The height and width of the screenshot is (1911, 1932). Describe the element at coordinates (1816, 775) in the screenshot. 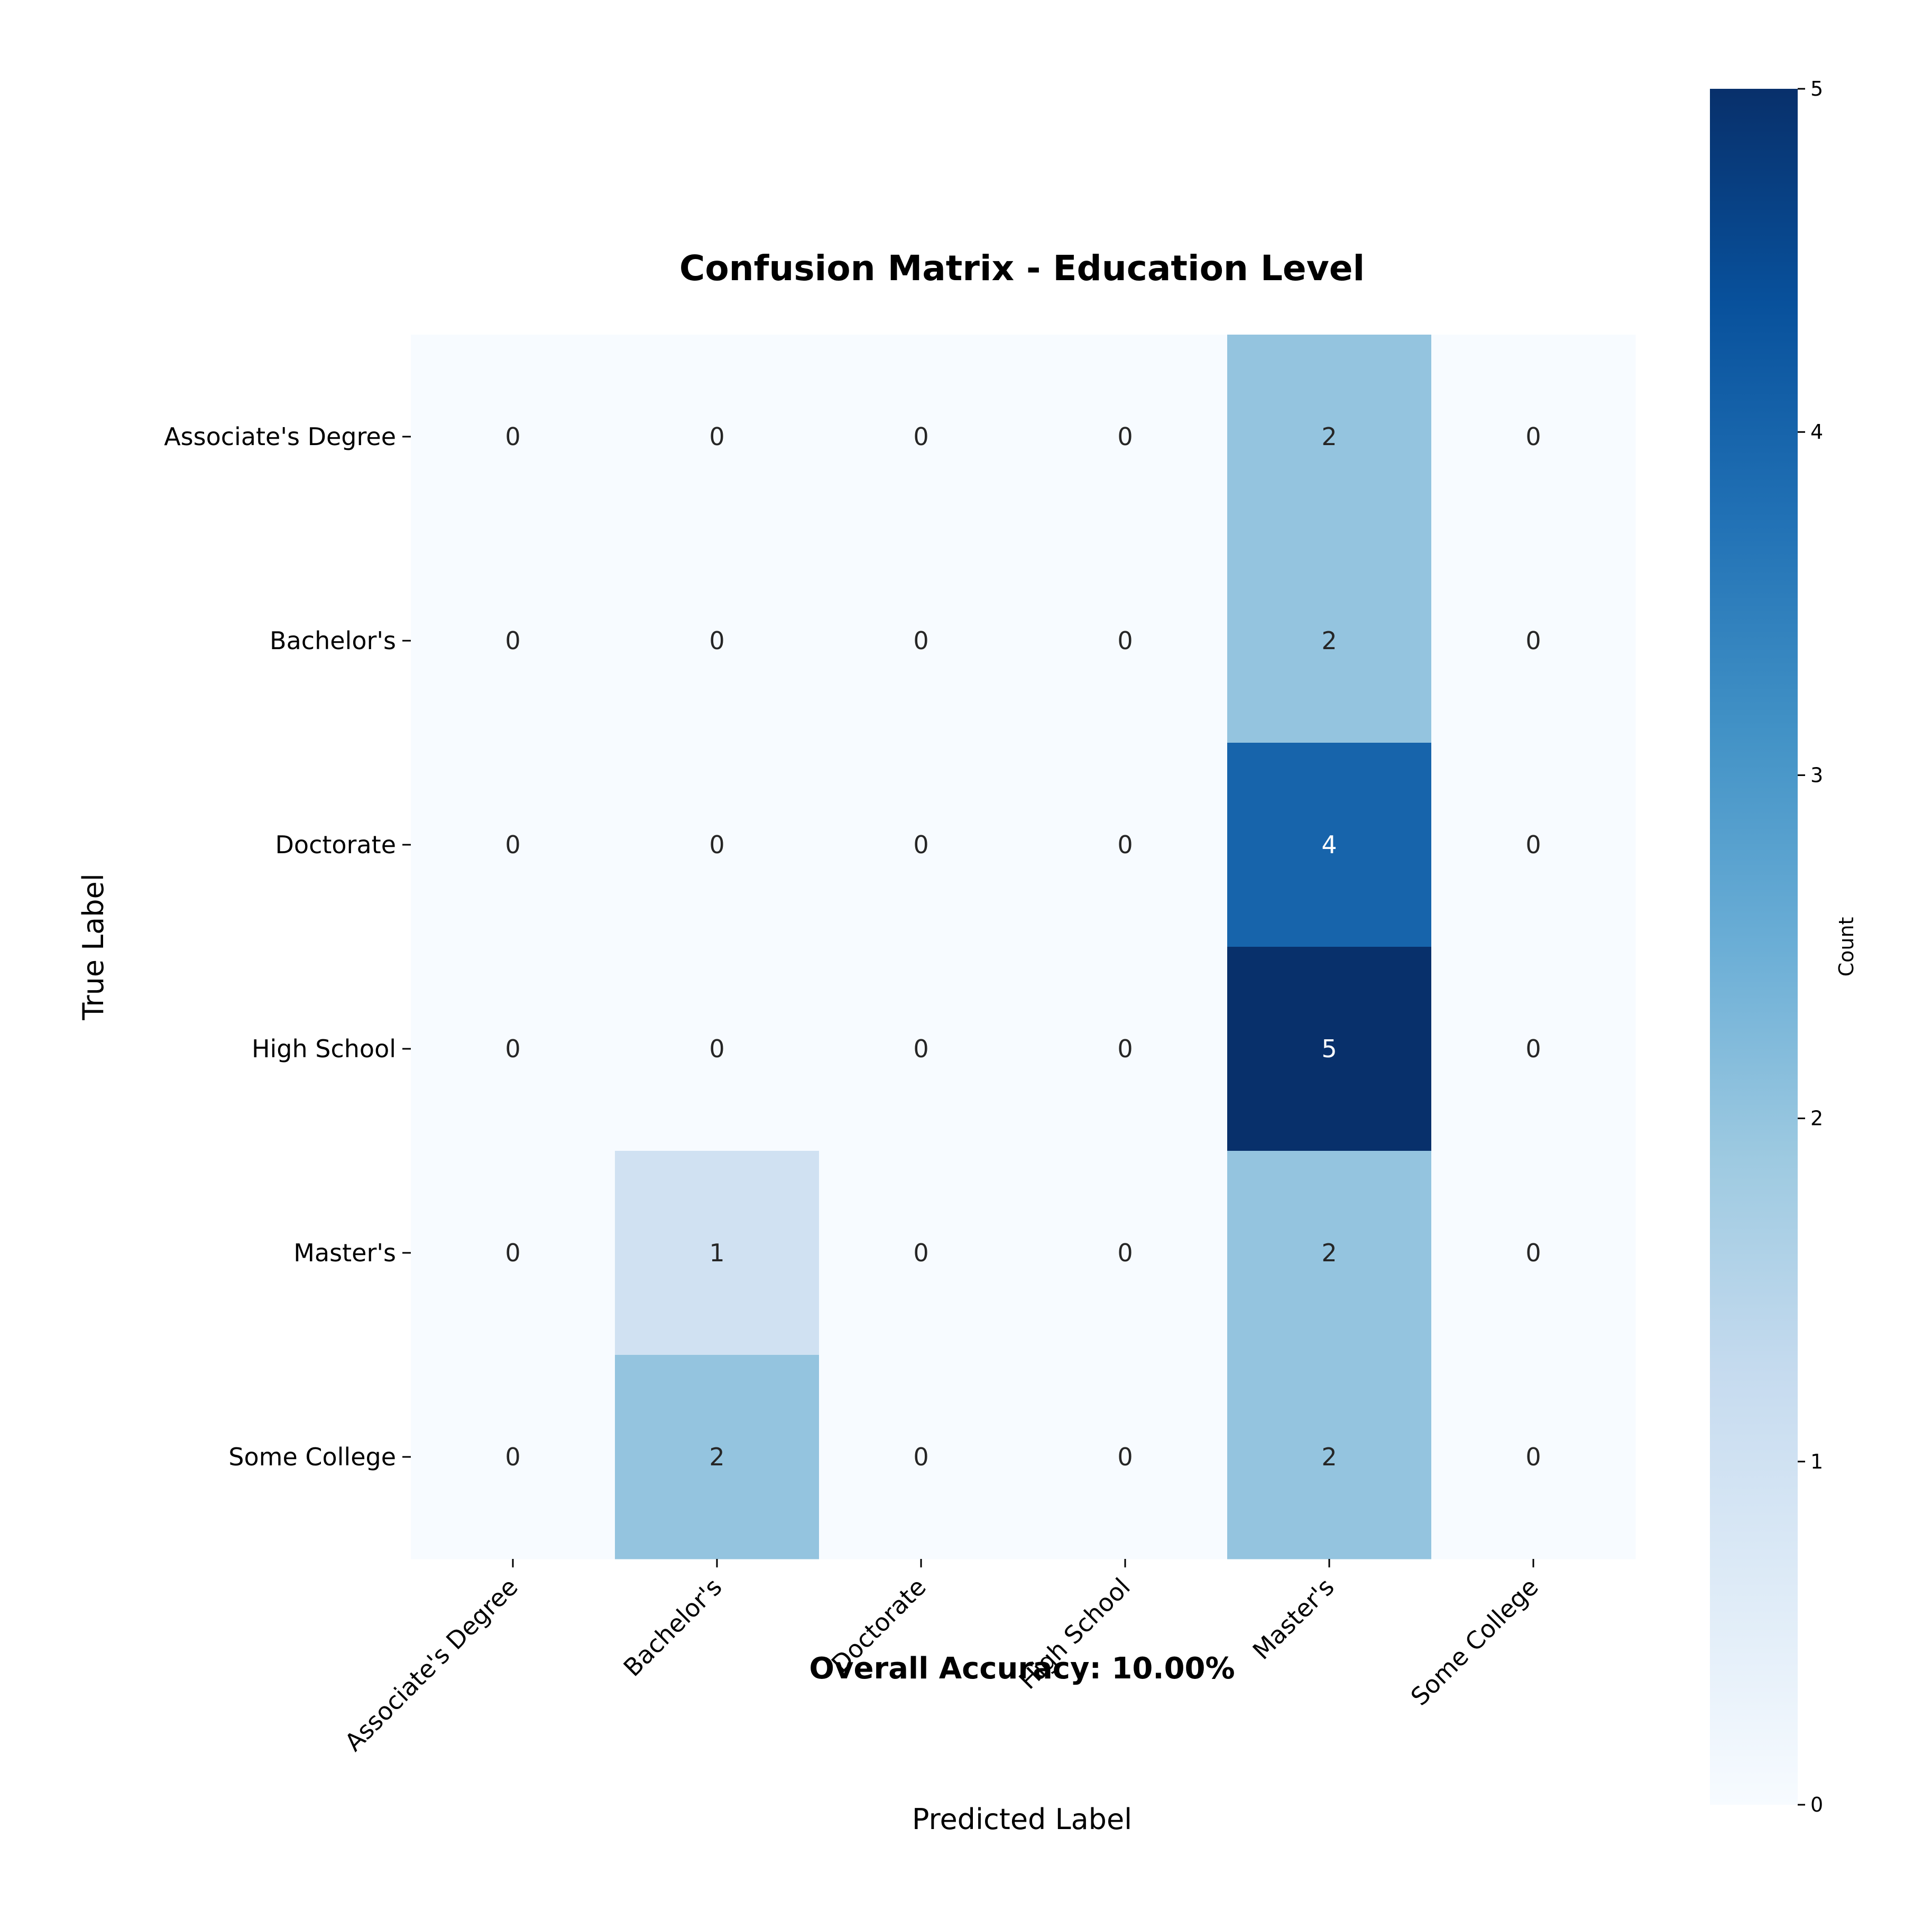

I see `colorbar-tick-label: 3` at that location.